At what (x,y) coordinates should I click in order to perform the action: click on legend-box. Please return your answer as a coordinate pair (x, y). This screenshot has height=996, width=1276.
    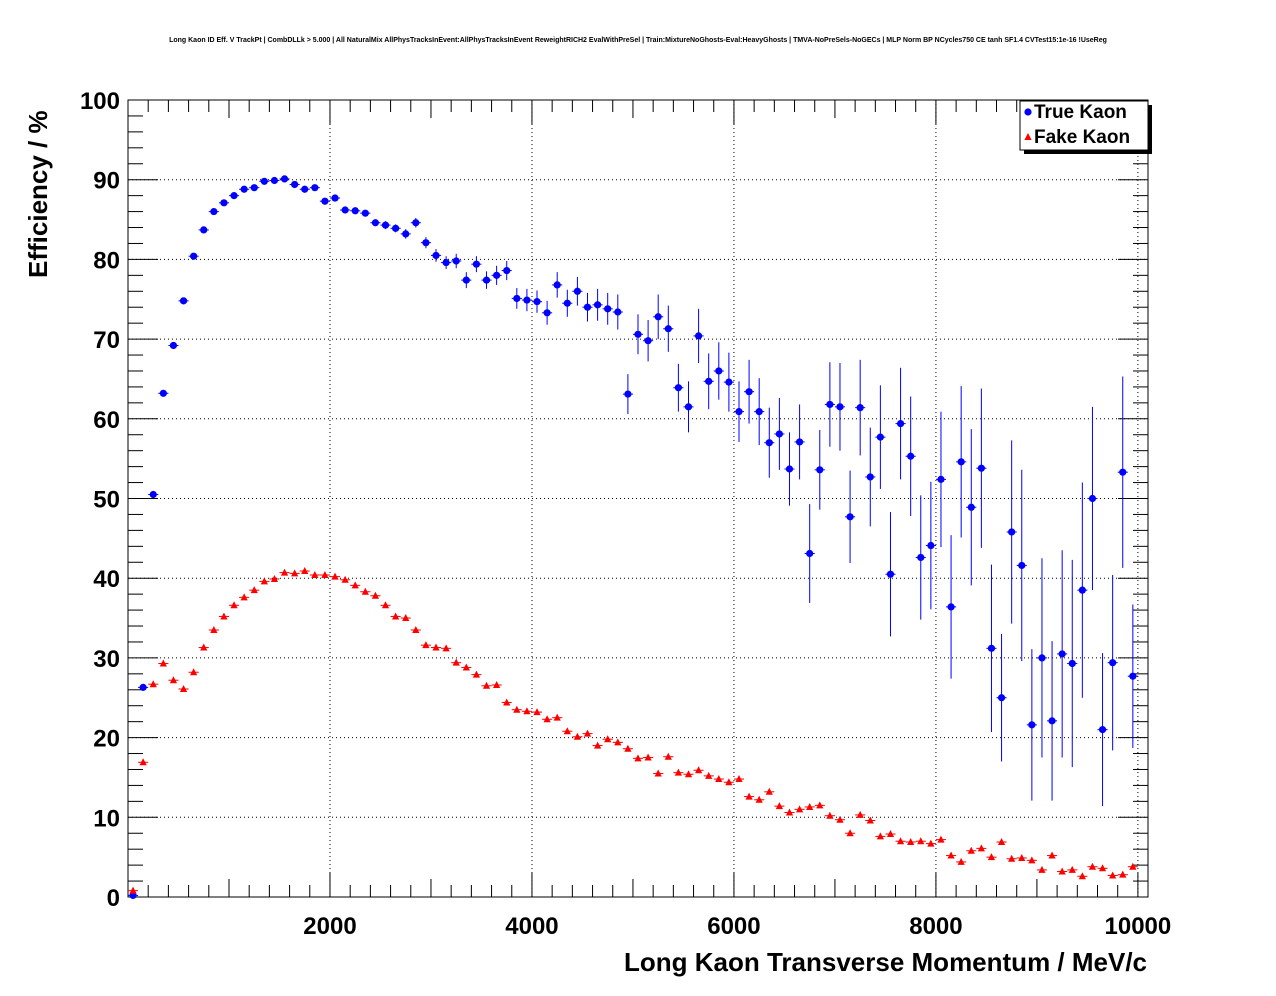
    Looking at the image, I should click on (1084, 125).